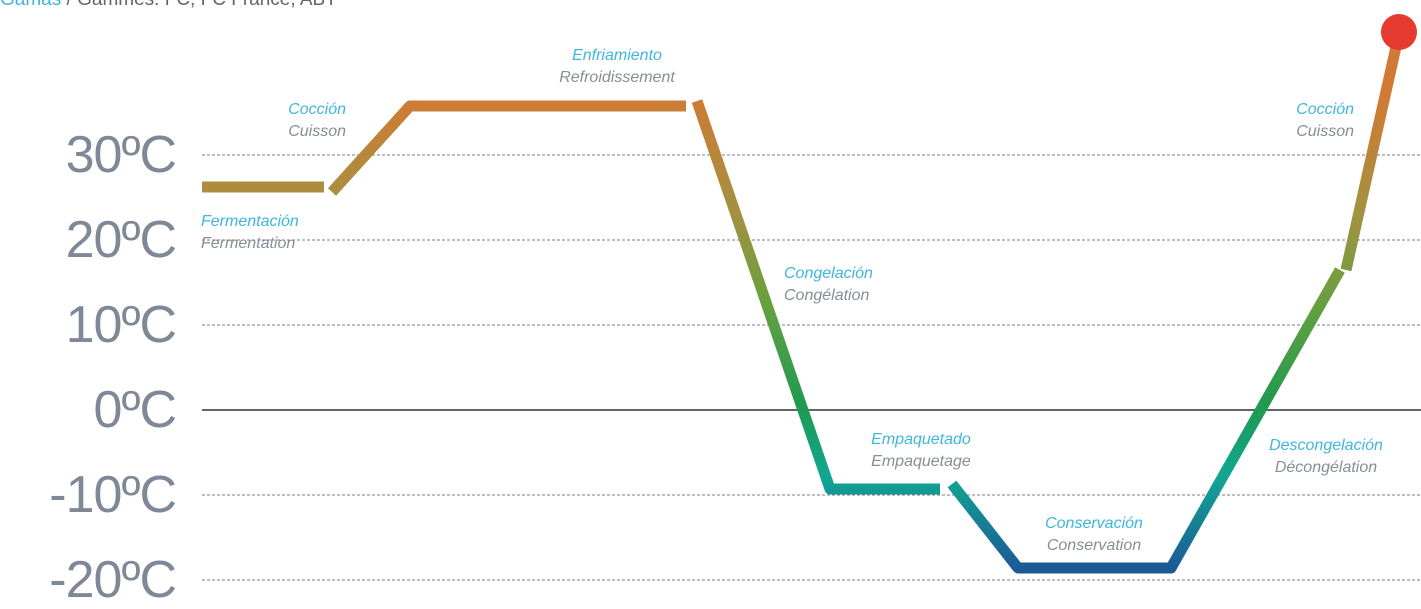 The image size is (1421, 609). I want to click on segment-packing-storage-thawing, so click(1146, 420).